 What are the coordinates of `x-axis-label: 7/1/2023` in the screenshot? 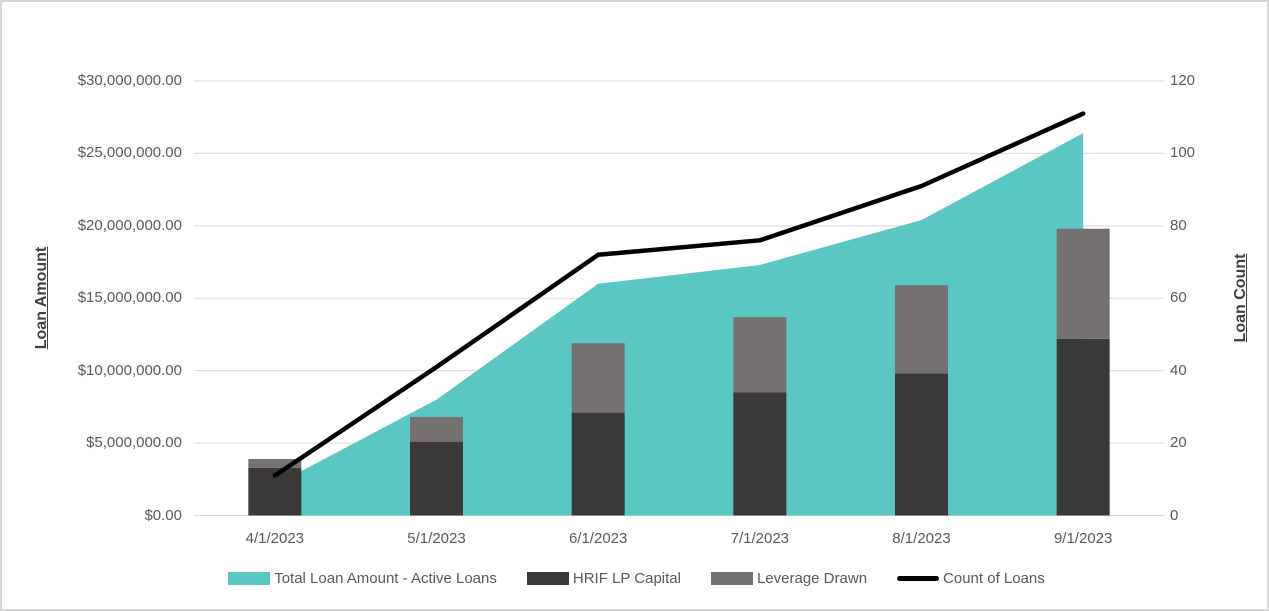 It's located at (760, 538).